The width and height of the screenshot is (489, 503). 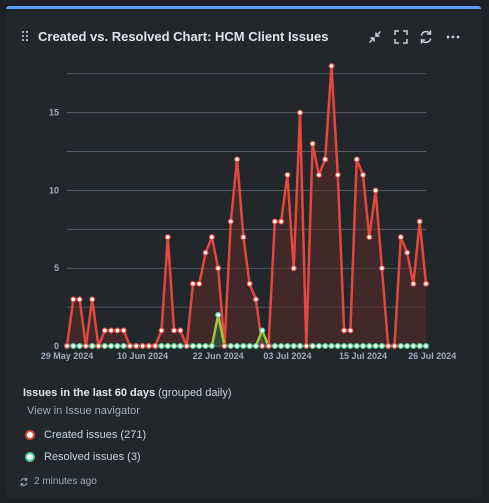 What do you see at coordinates (453, 37) in the screenshot?
I see `more-icon` at bounding box center [453, 37].